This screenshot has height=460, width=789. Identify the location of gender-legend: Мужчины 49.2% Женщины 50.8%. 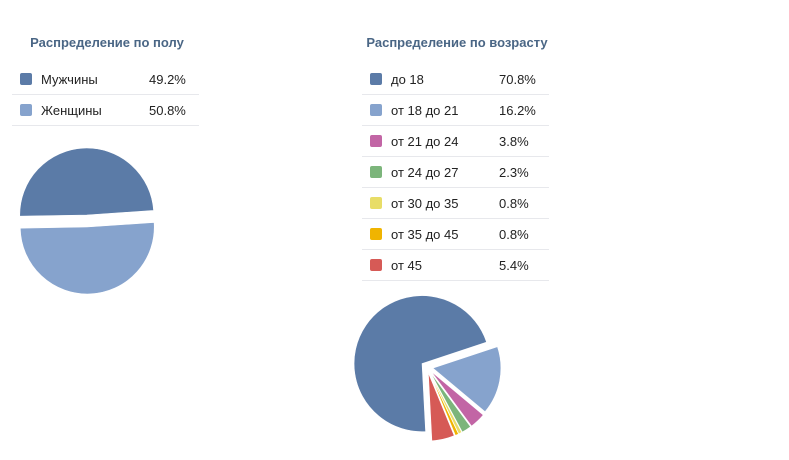
(105, 95).